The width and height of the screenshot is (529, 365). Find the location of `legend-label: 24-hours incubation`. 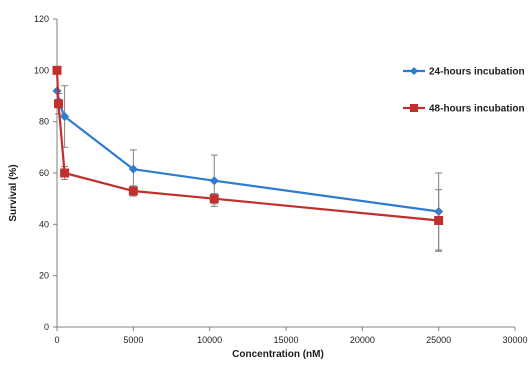

legend-label: 24-hours incubation is located at coordinates (477, 72).